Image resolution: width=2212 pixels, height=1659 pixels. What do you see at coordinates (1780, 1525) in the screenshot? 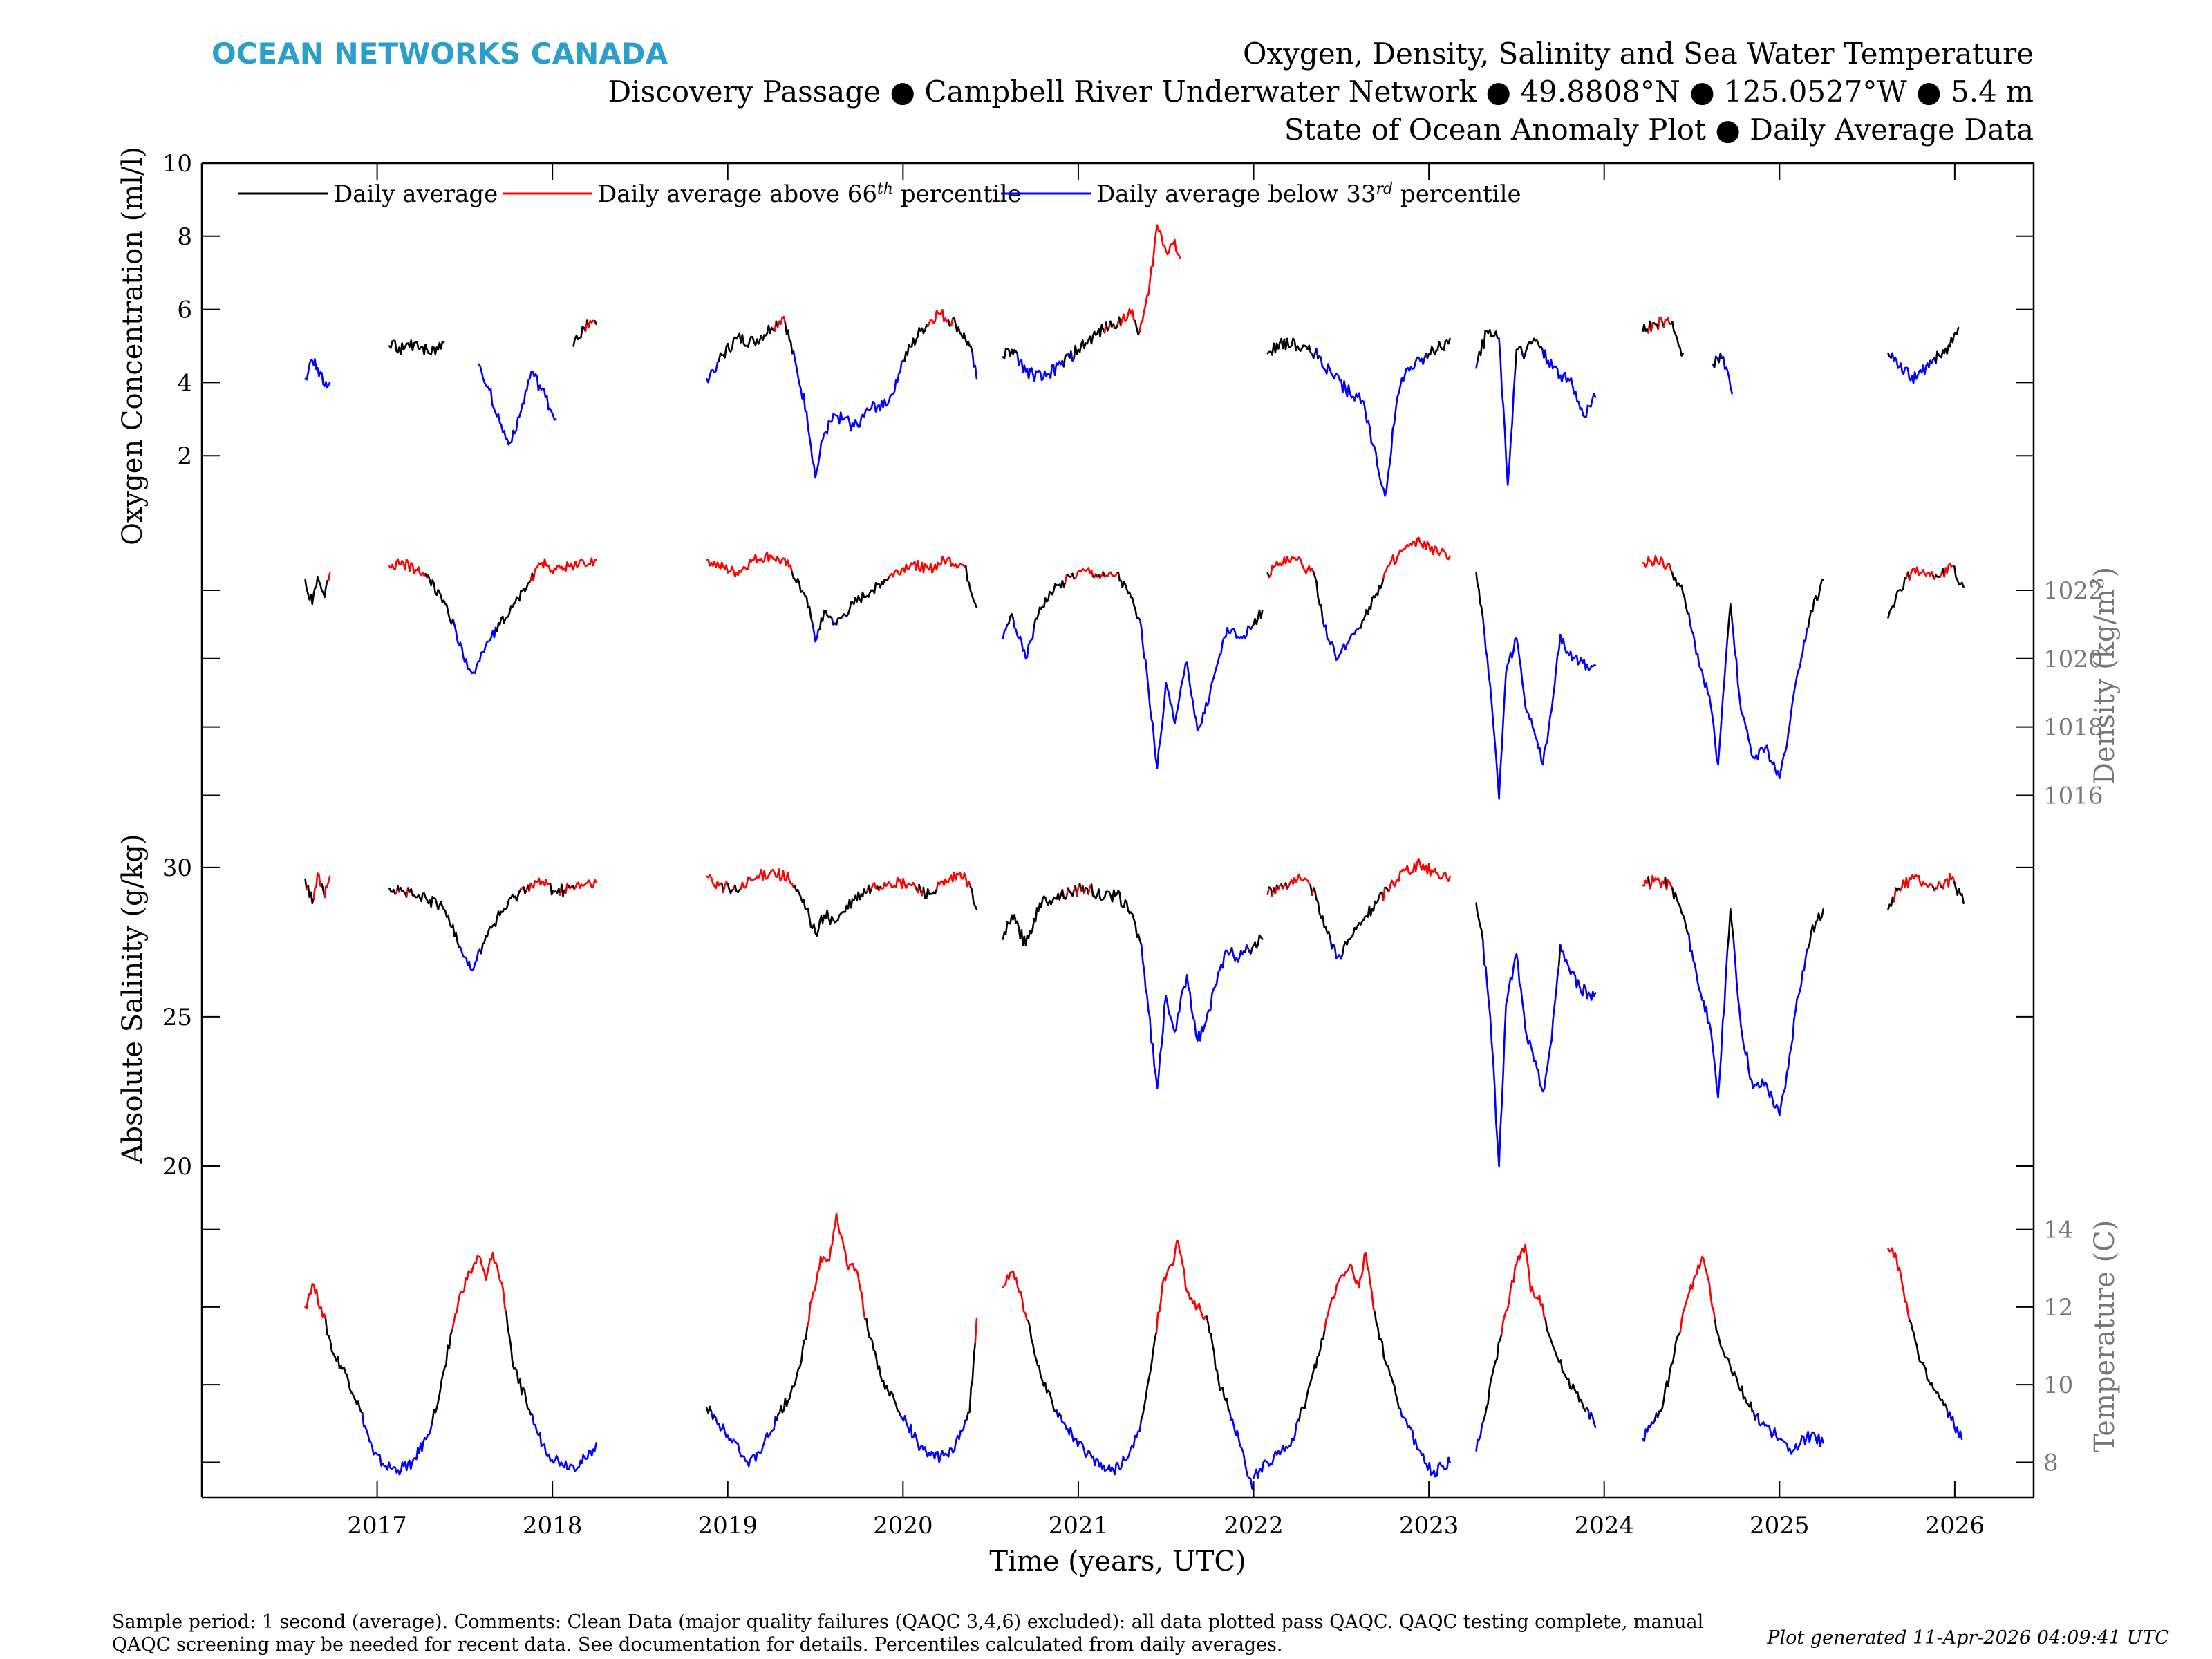
I see `x-tick-label: 2025` at bounding box center [1780, 1525].